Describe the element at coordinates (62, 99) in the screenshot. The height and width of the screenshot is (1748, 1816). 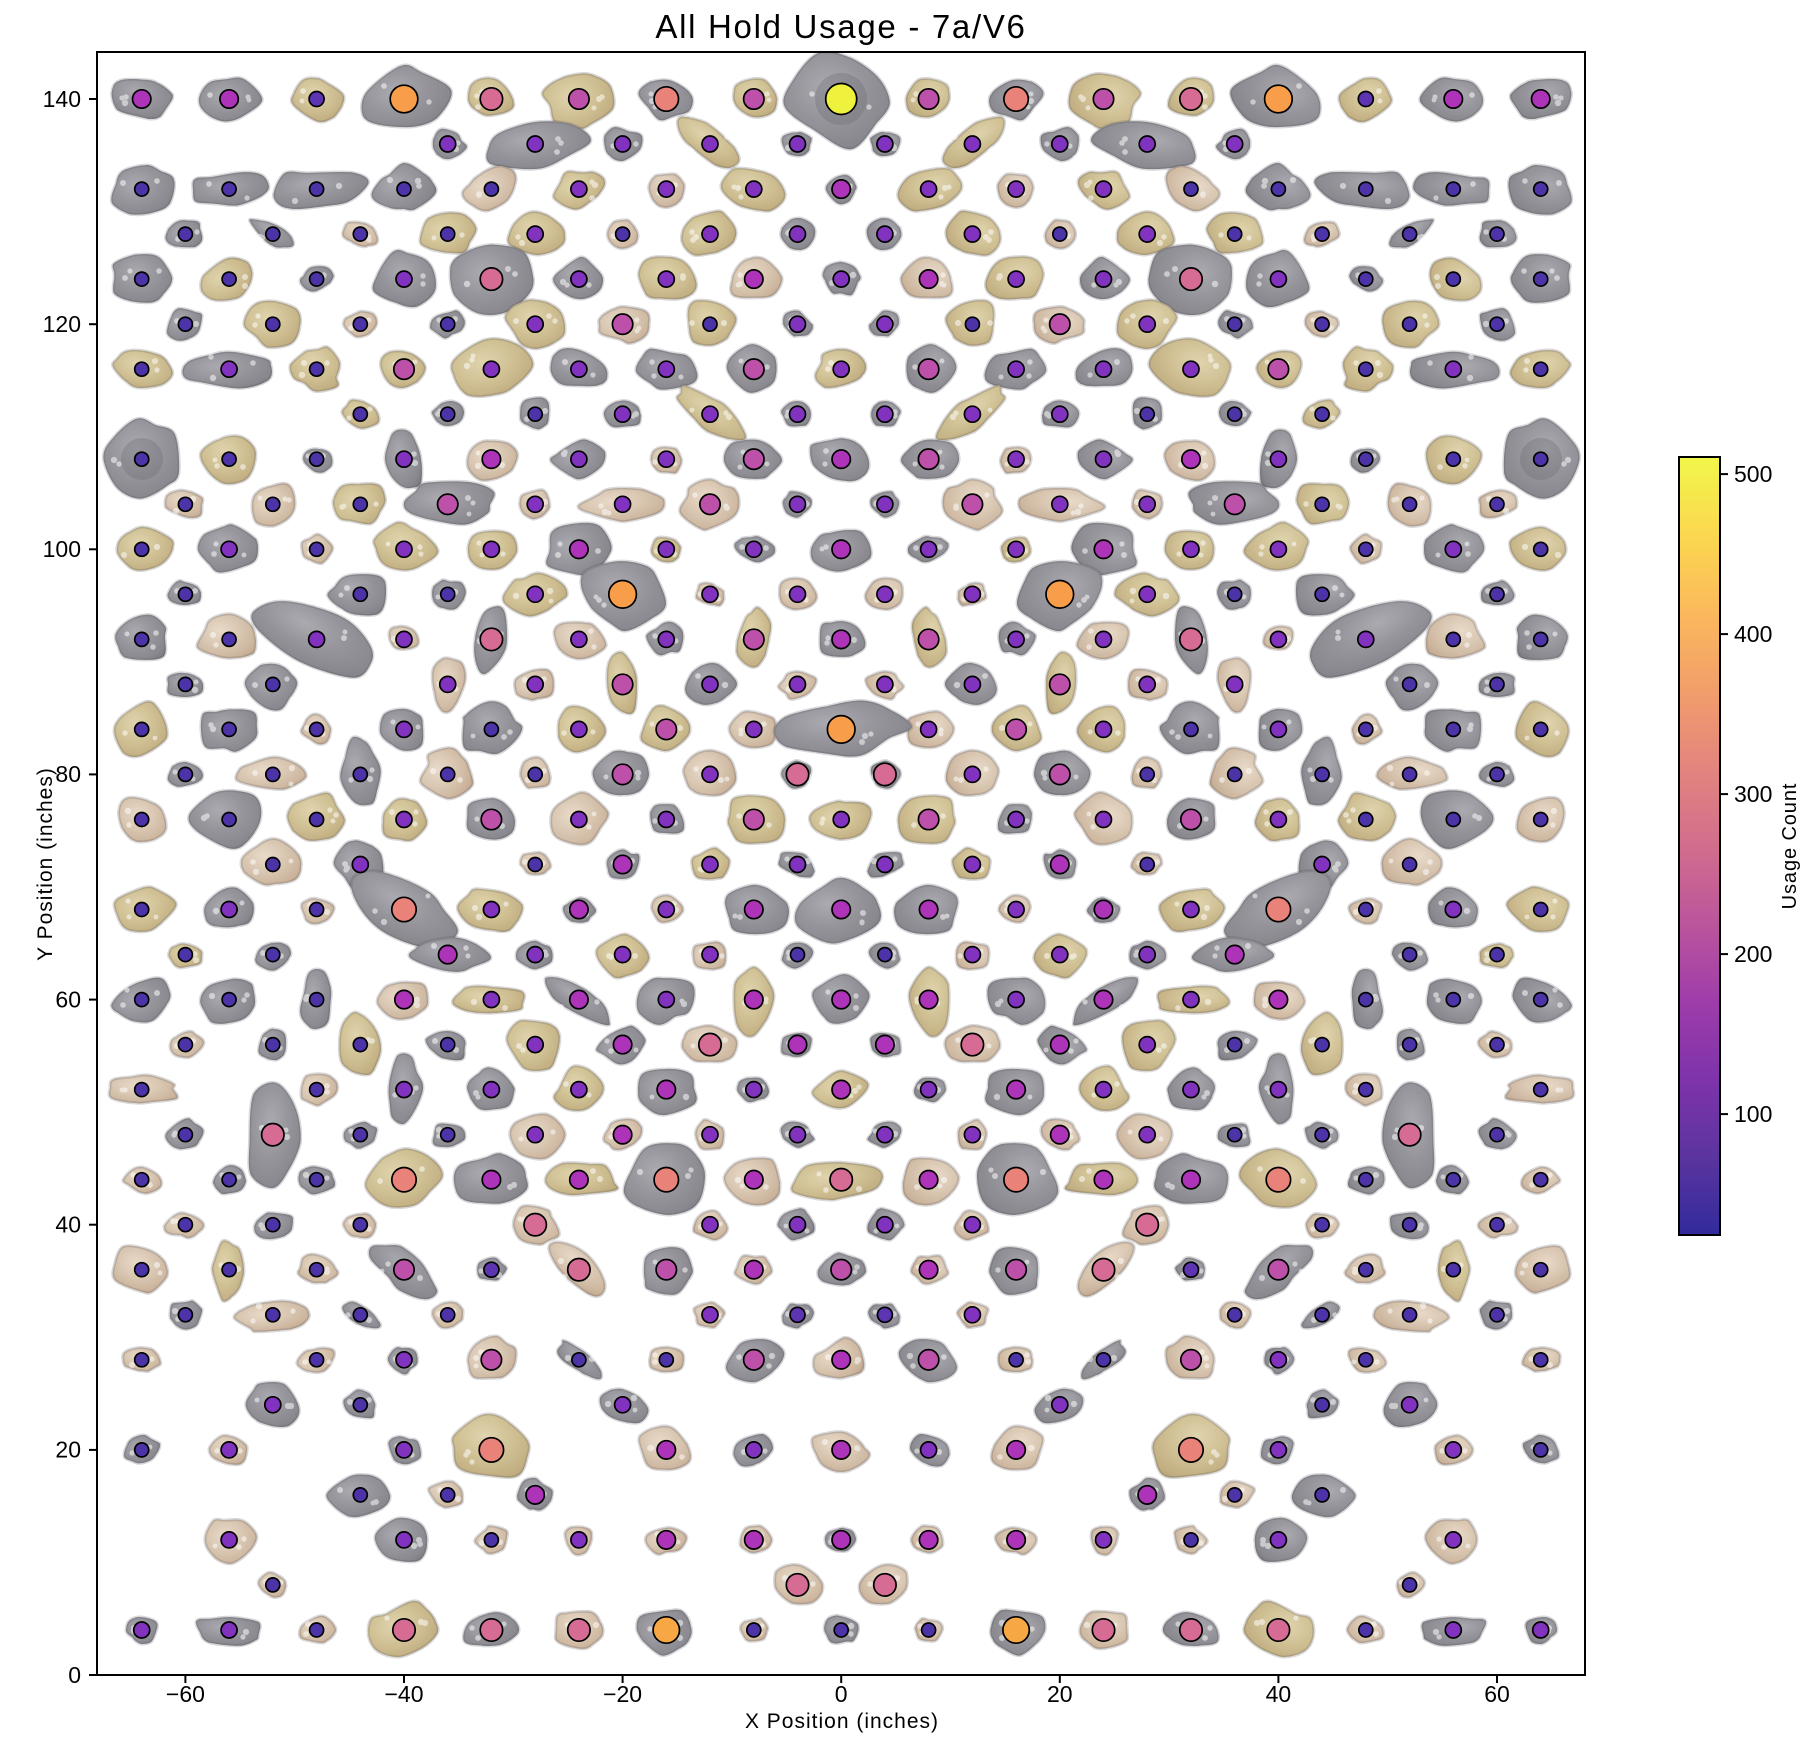
I see `svg-text: 140` at that location.